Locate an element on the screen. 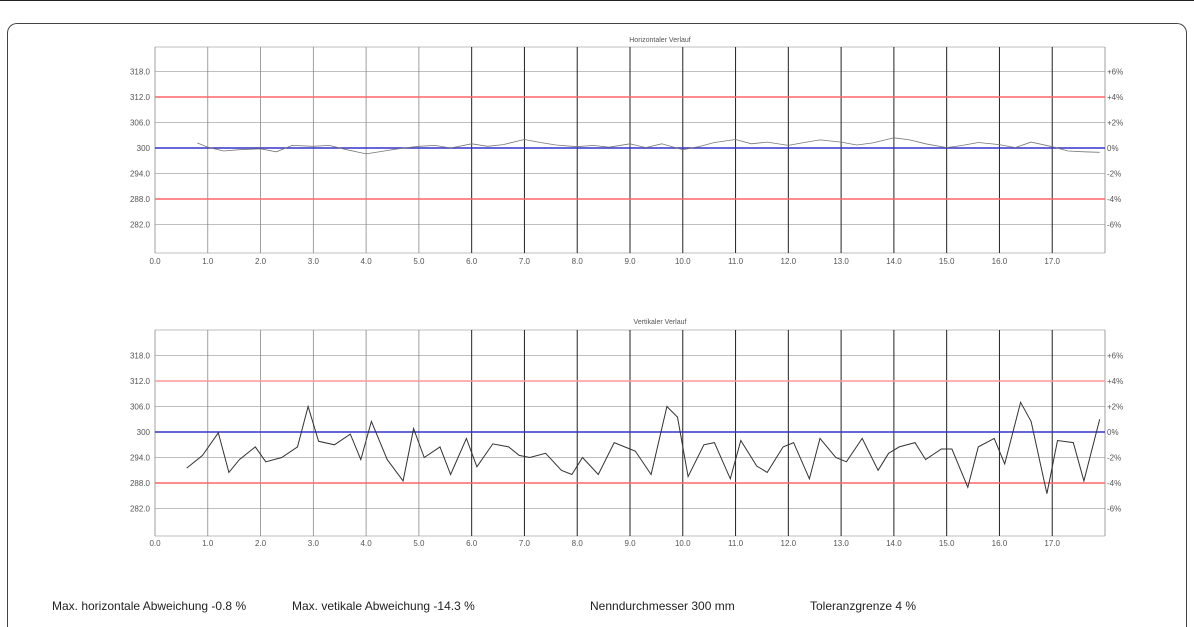 The width and height of the screenshot is (1194, 627). chart-title: Horizontaler Verlauf is located at coordinates (660, 40).